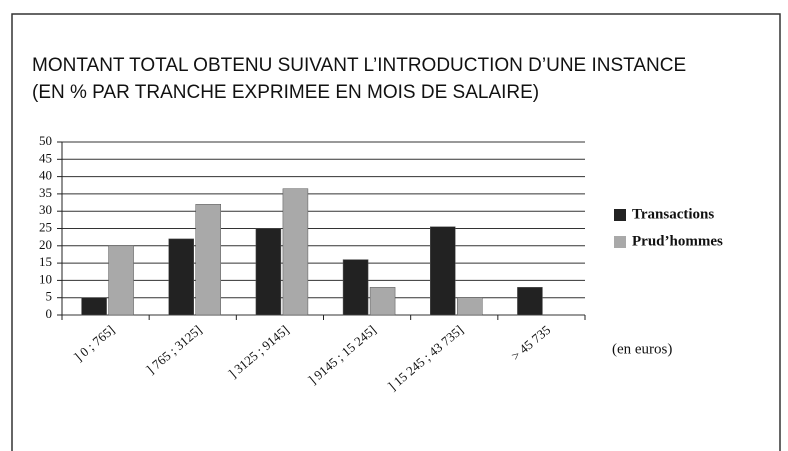 The image size is (788, 451). What do you see at coordinates (45, 209) in the screenshot?
I see `y-tick-label: 30` at bounding box center [45, 209].